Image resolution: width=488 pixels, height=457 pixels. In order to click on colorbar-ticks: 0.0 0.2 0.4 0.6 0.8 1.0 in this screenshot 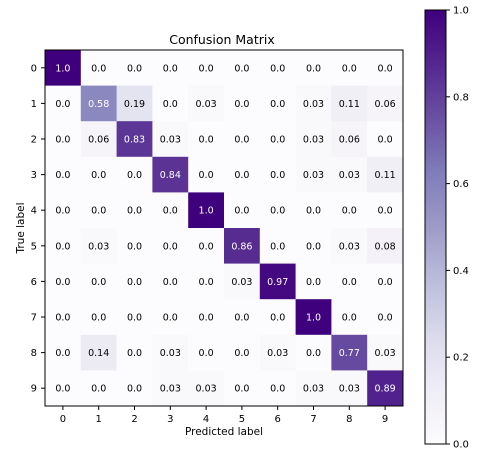, I will do `click(457, 228)`.